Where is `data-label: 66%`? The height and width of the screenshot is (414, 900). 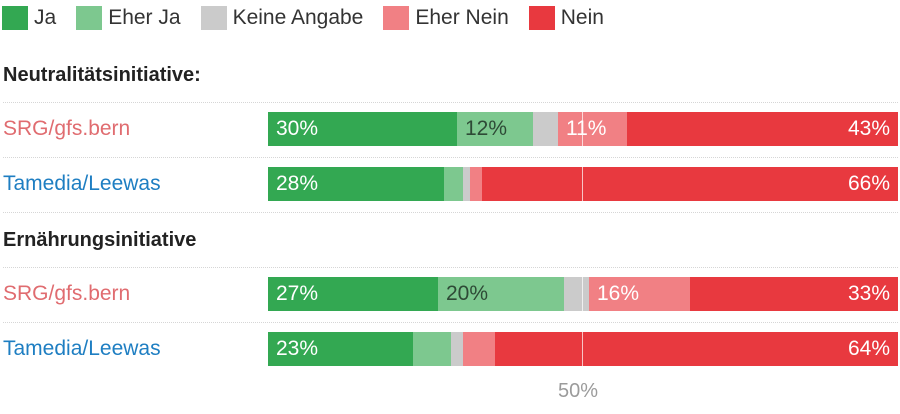 data-label: 66% is located at coordinates (868, 183).